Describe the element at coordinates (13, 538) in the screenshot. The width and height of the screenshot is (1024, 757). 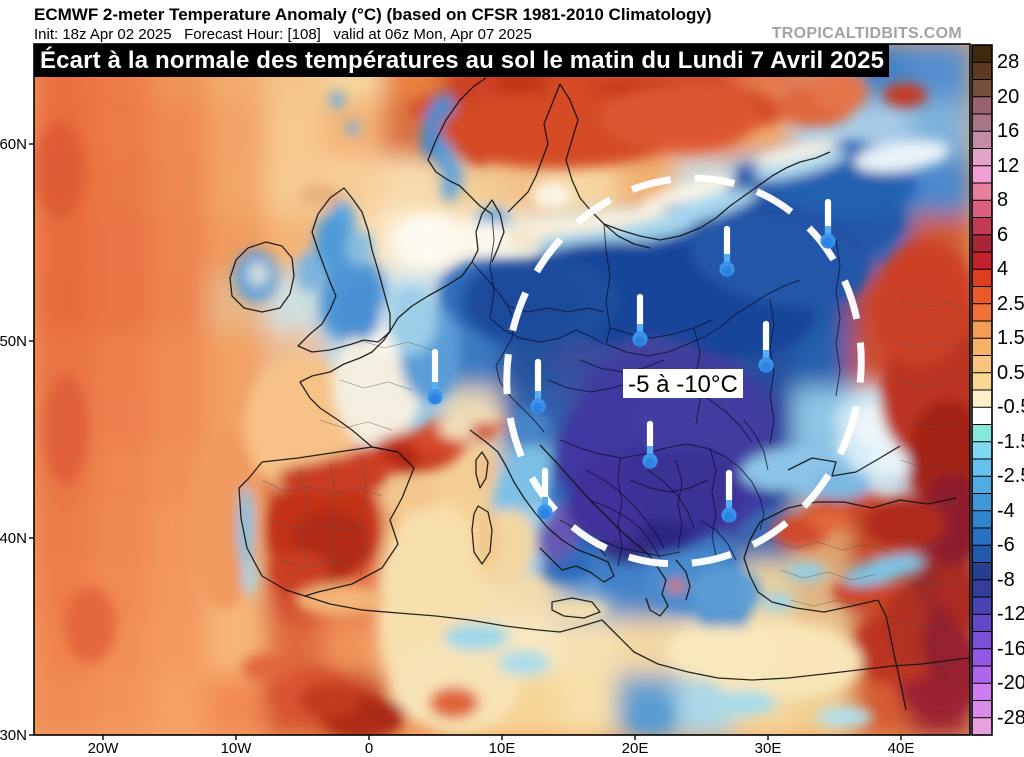
I see `svg-text: 40N` at that location.